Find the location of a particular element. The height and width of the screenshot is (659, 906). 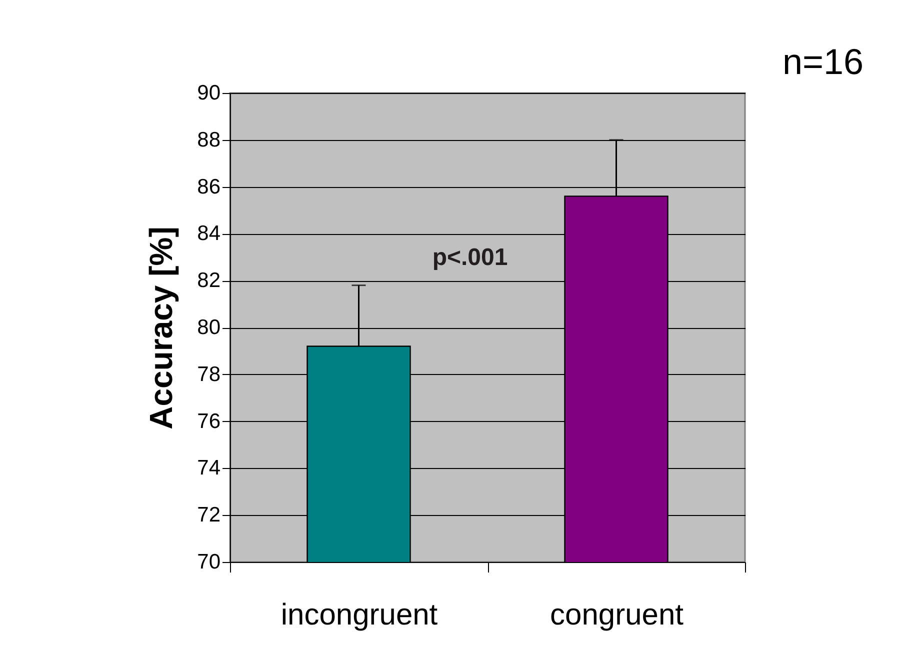

text: n=16 is located at coordinates (823, 61).